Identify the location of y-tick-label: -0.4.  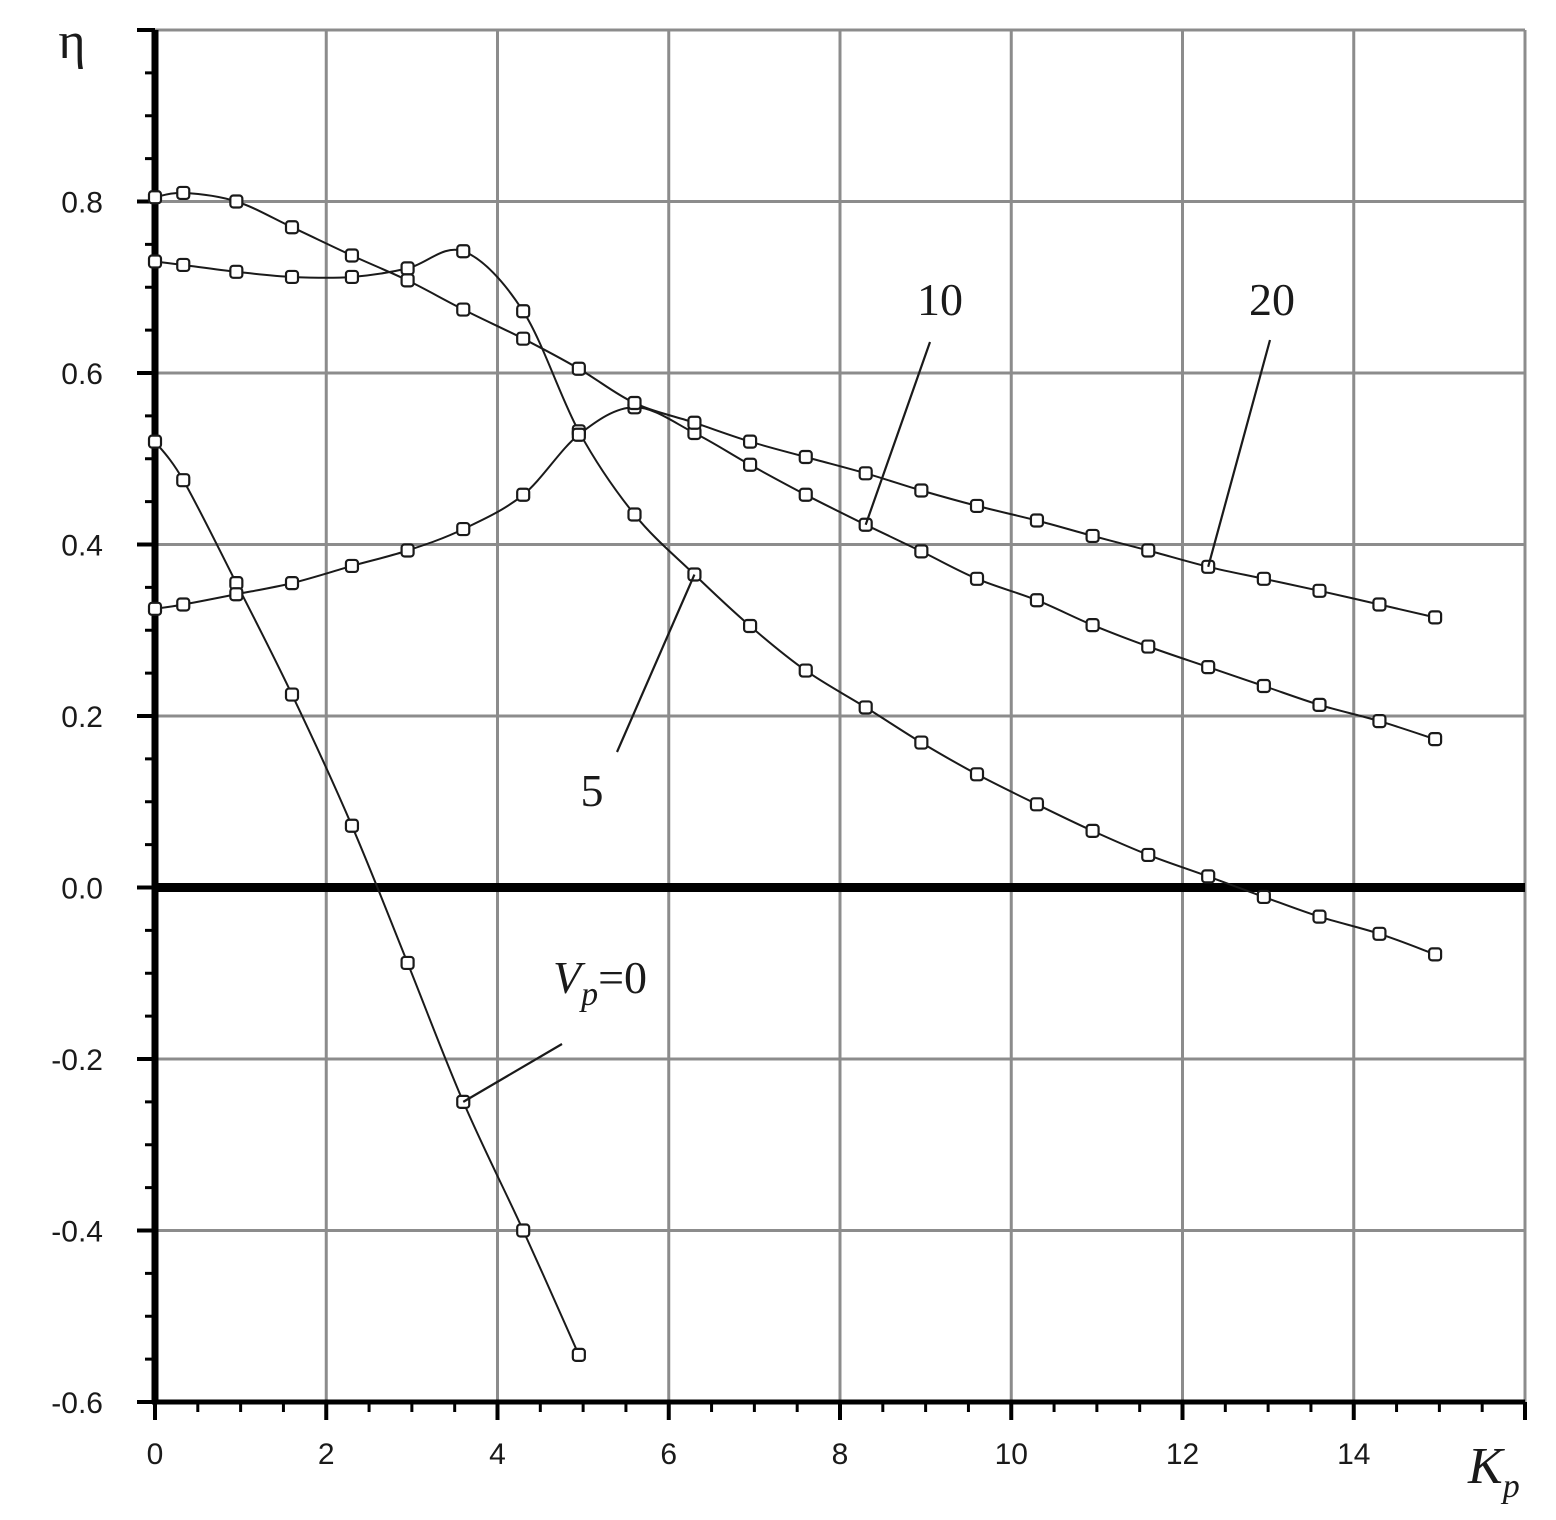
(77, 1232).